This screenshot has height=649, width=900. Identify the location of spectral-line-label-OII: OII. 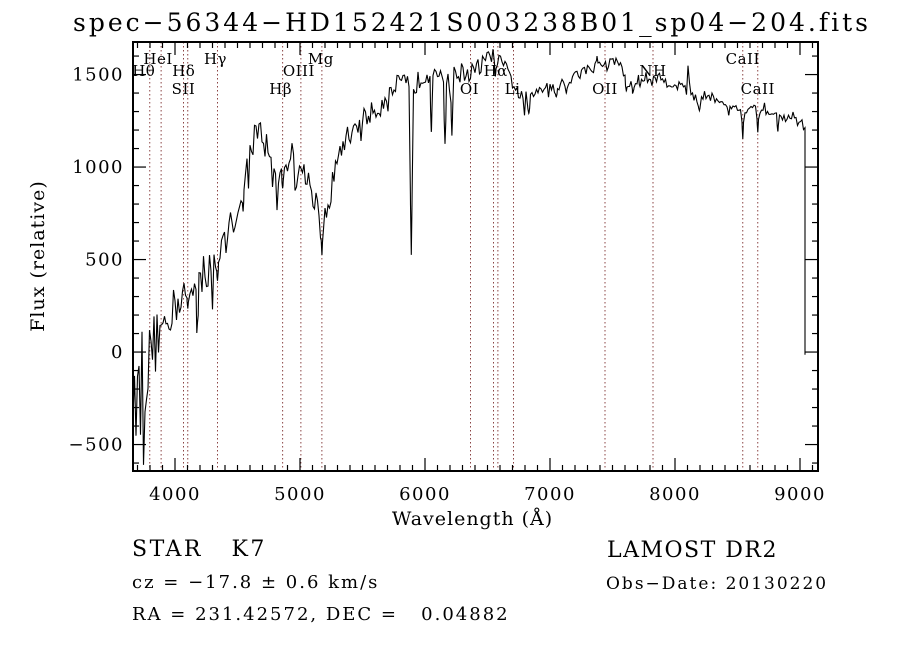
(605, 89).